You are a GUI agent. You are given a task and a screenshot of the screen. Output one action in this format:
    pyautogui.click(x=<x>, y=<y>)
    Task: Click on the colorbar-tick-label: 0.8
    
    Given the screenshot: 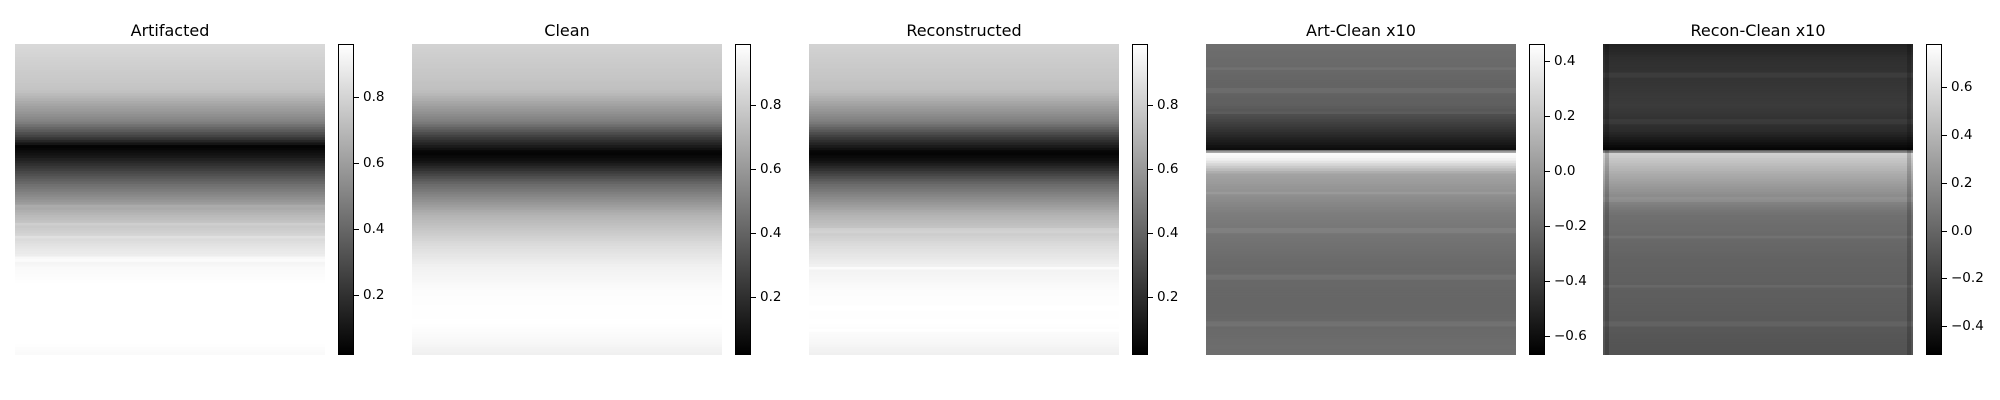 What is the action you would take?
    pyautogui.click(x=771, y=105)
    